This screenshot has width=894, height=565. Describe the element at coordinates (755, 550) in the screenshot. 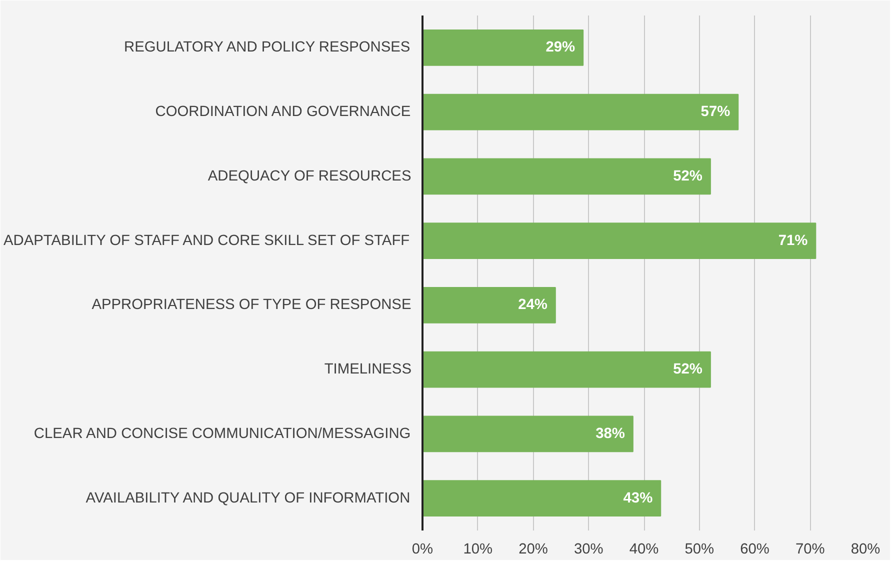

I see `x-tick-label: 60%` at that location.